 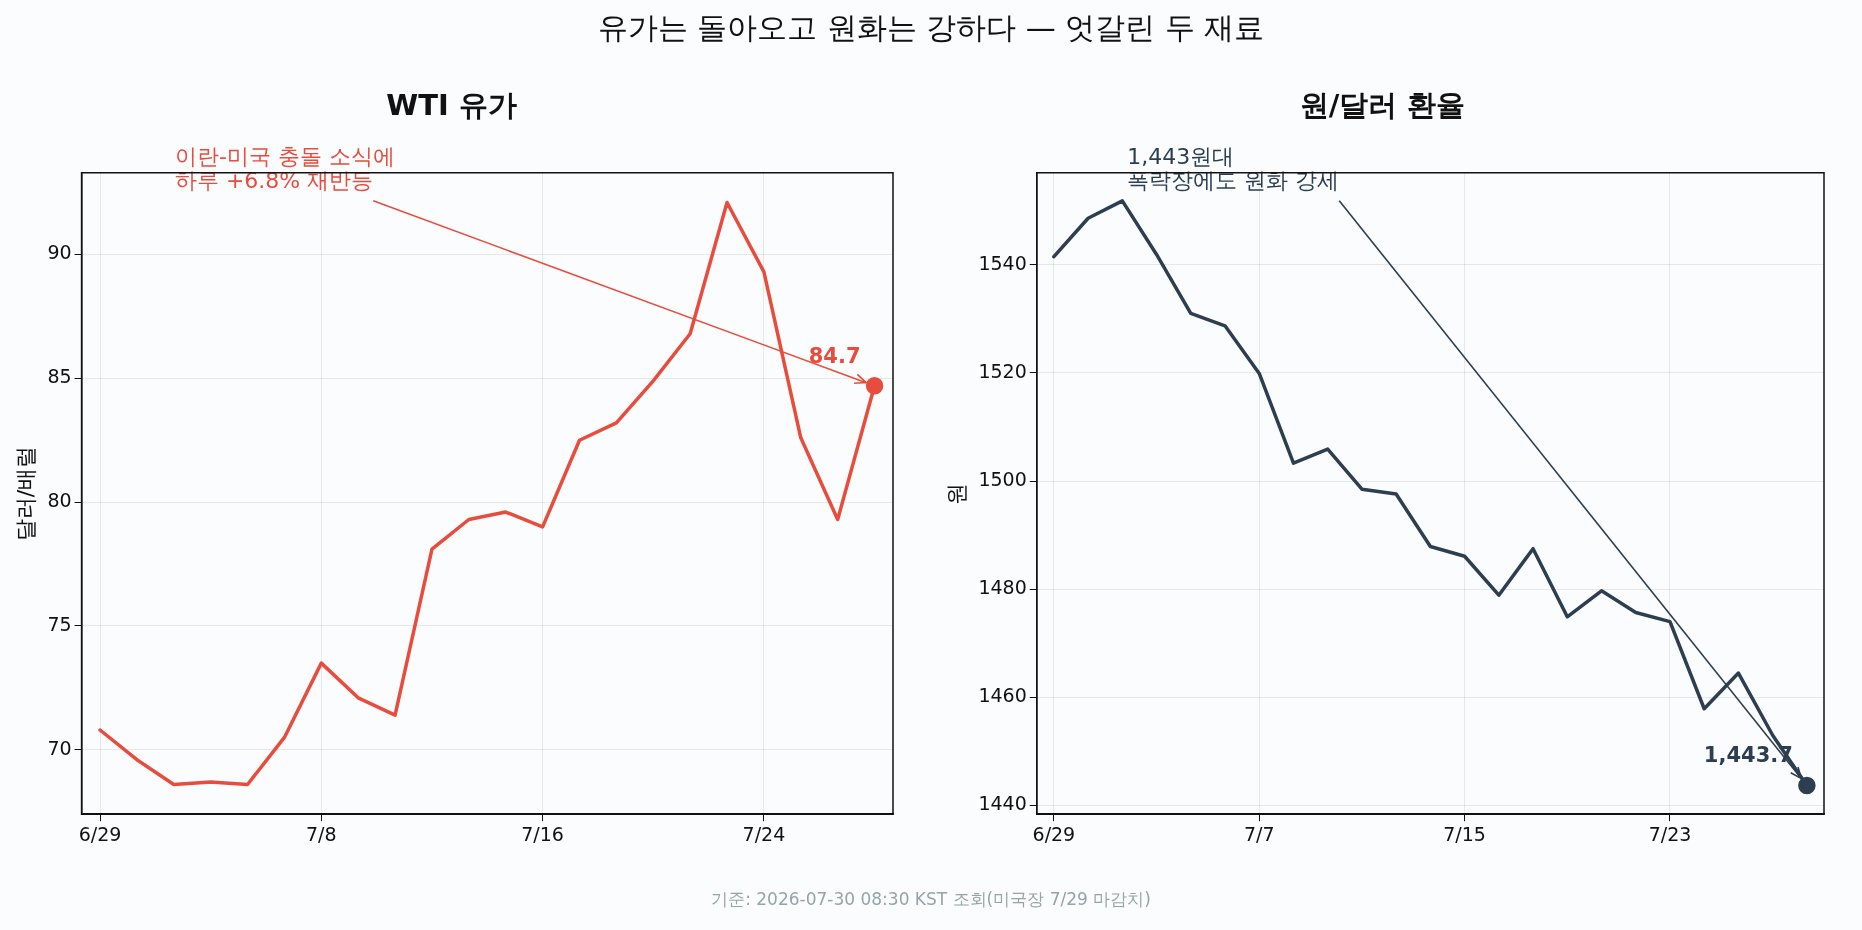 I want to click on y-axis-title: 달러/배럴, so click(x=25, y=493).